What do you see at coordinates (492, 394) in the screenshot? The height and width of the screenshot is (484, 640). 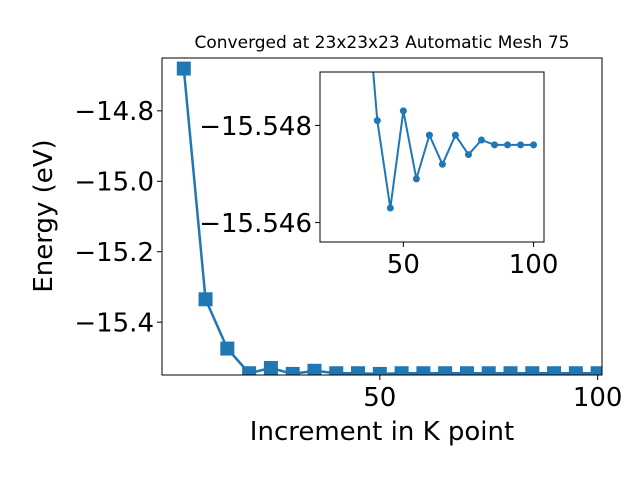 I see `main-x-ticks: 50 100` at bounding box center [492, 394].